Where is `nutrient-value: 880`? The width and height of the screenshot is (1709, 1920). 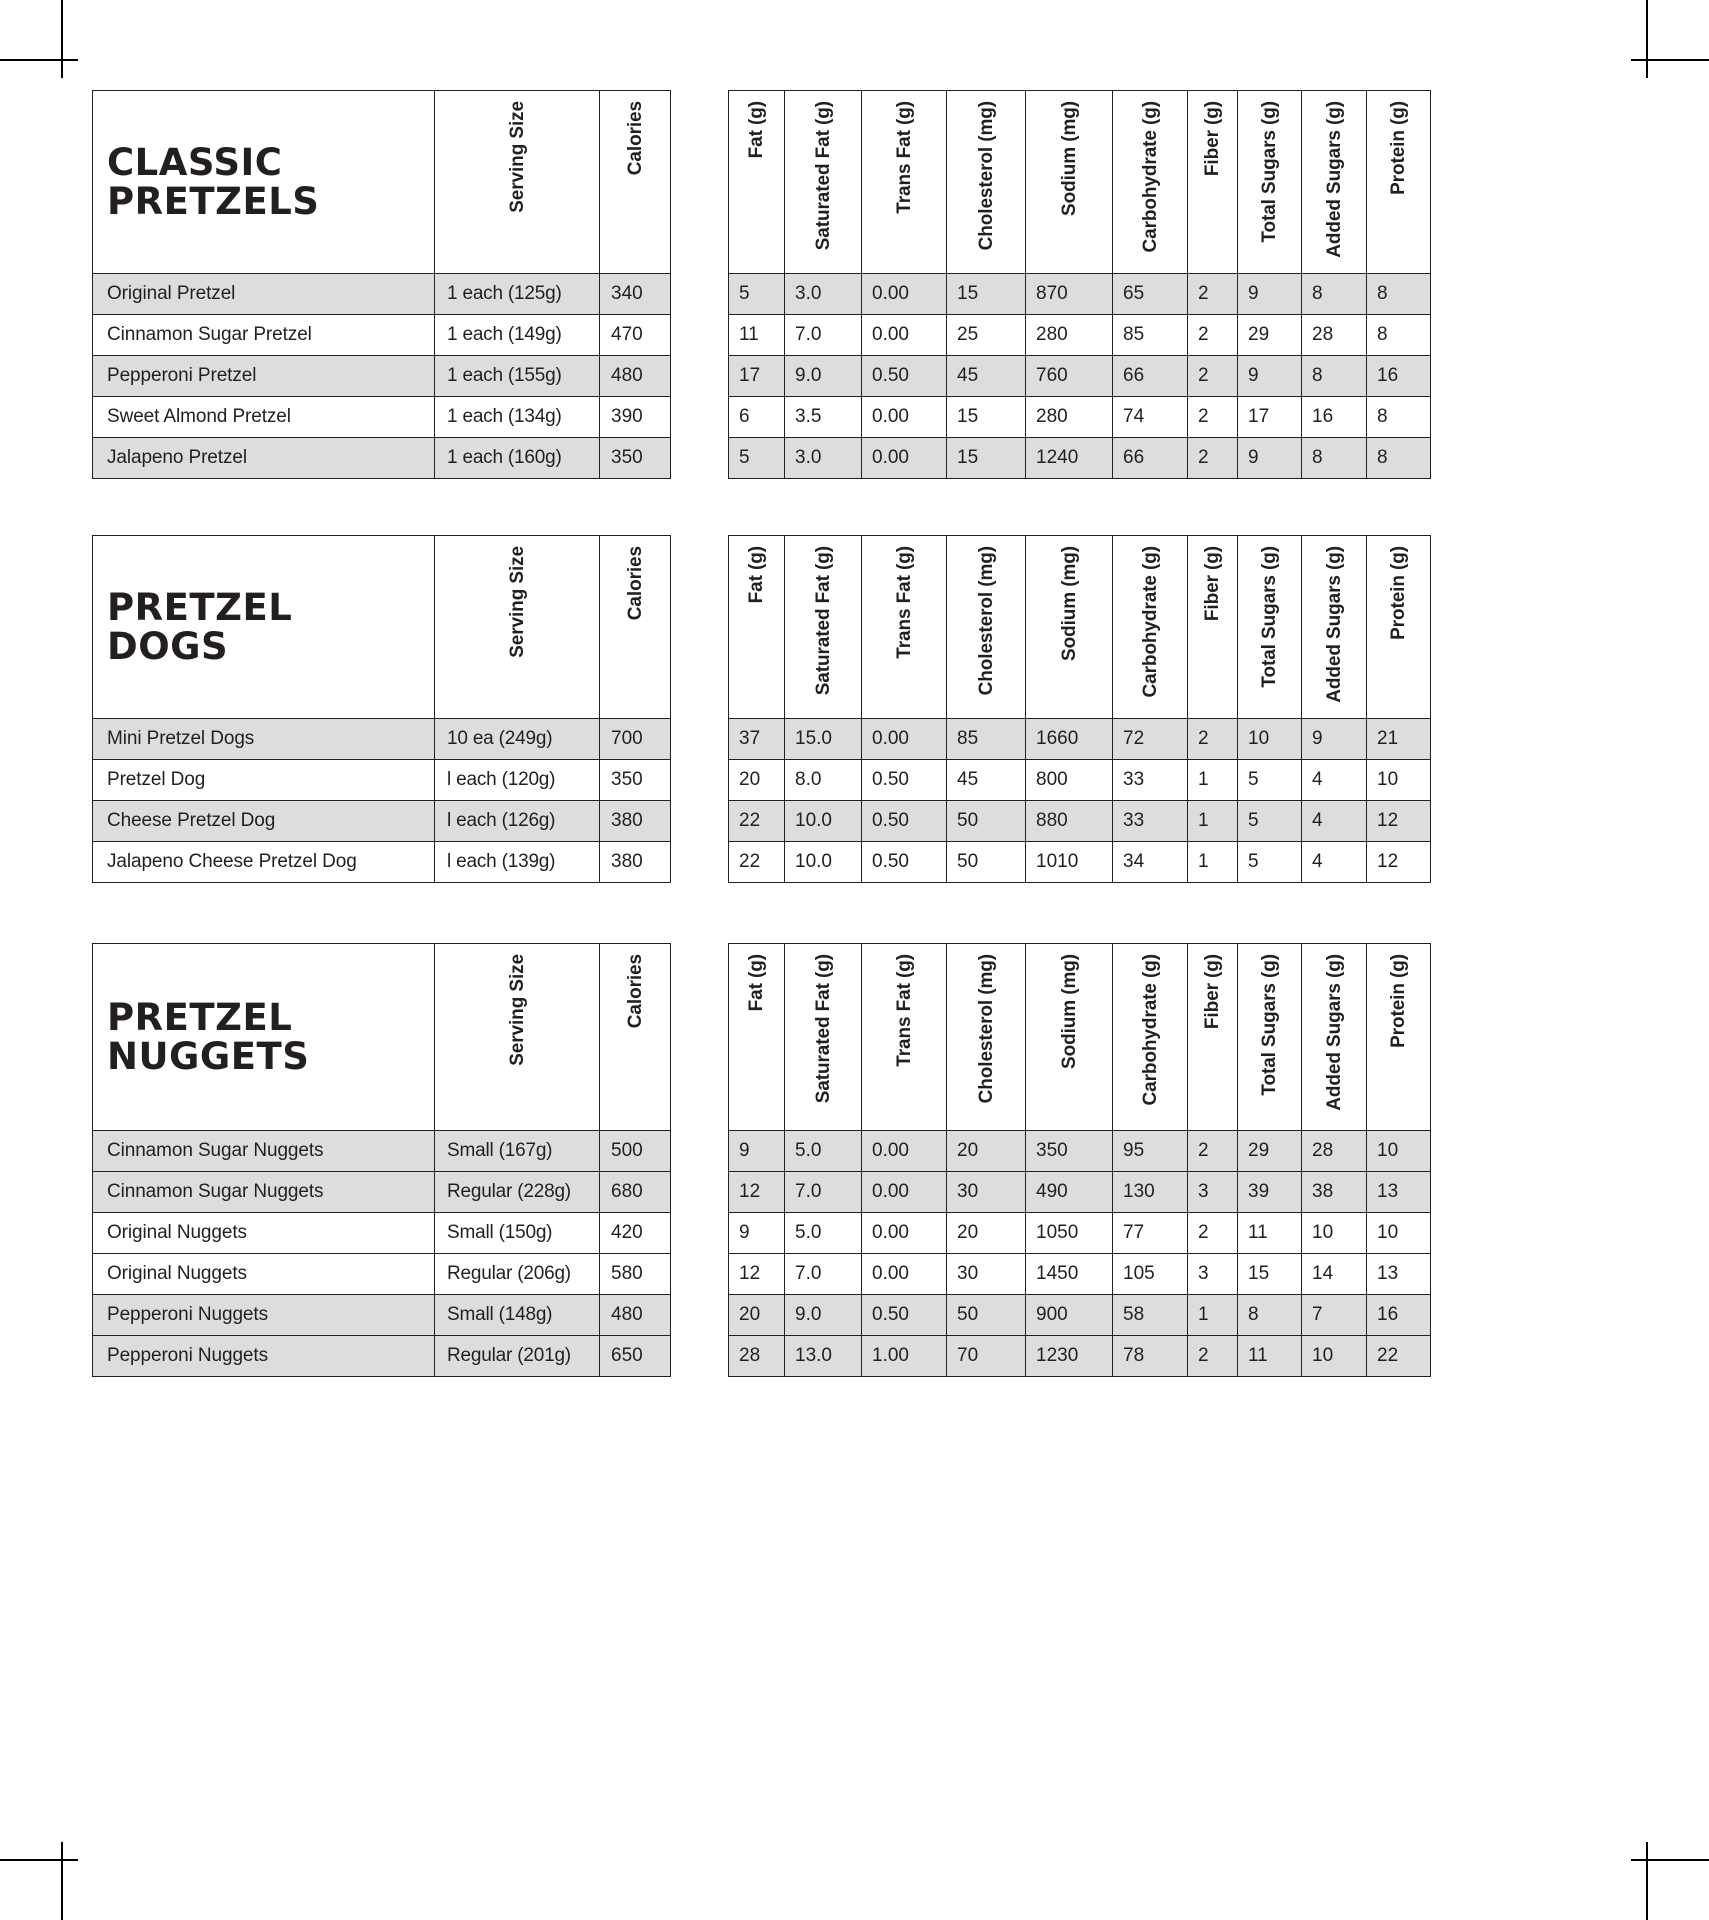
nutrient-value: 880 is located at coordinates (1069, 821).